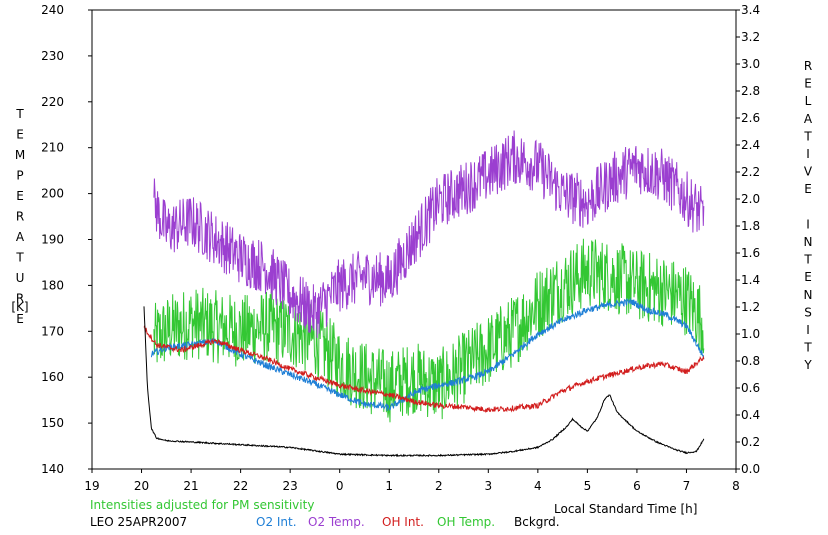  What do you see at coordinates (190, 486) in the screenshot?
I see `x-tick-label: 21` at bounding box center [190, 486].